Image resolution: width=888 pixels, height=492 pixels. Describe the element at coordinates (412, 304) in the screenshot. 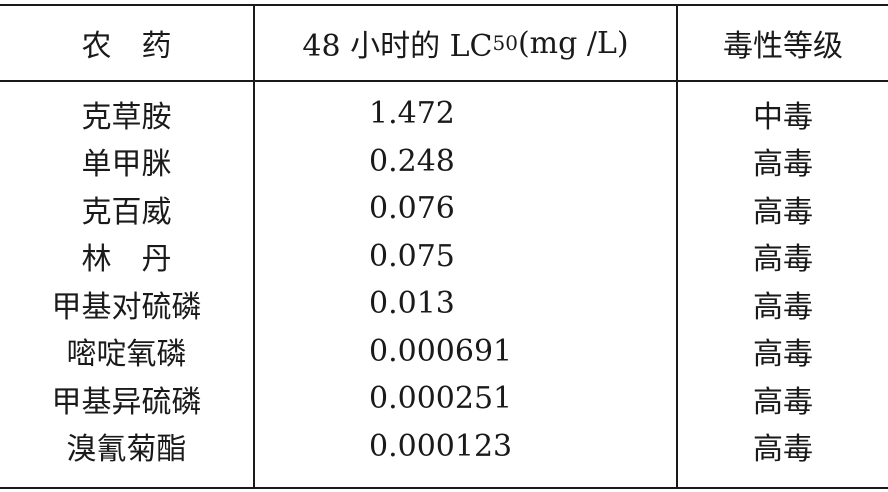

I see `lc50-value: 0.013` at that location.